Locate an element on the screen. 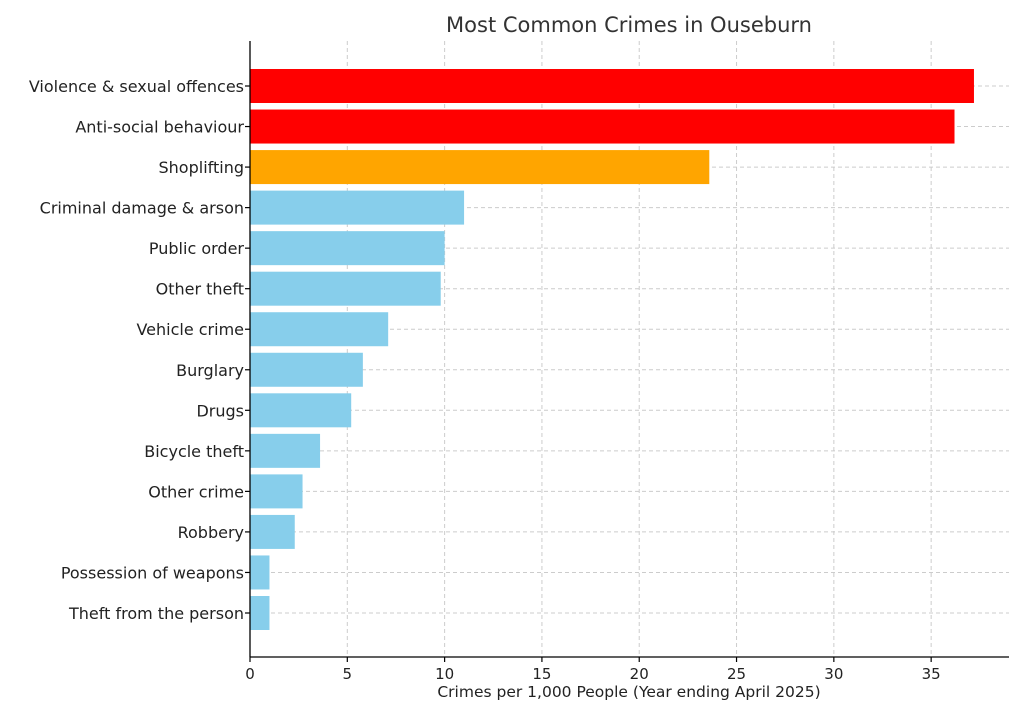  category-label: Criminal damage & arson is located at coordinates (142, 208).